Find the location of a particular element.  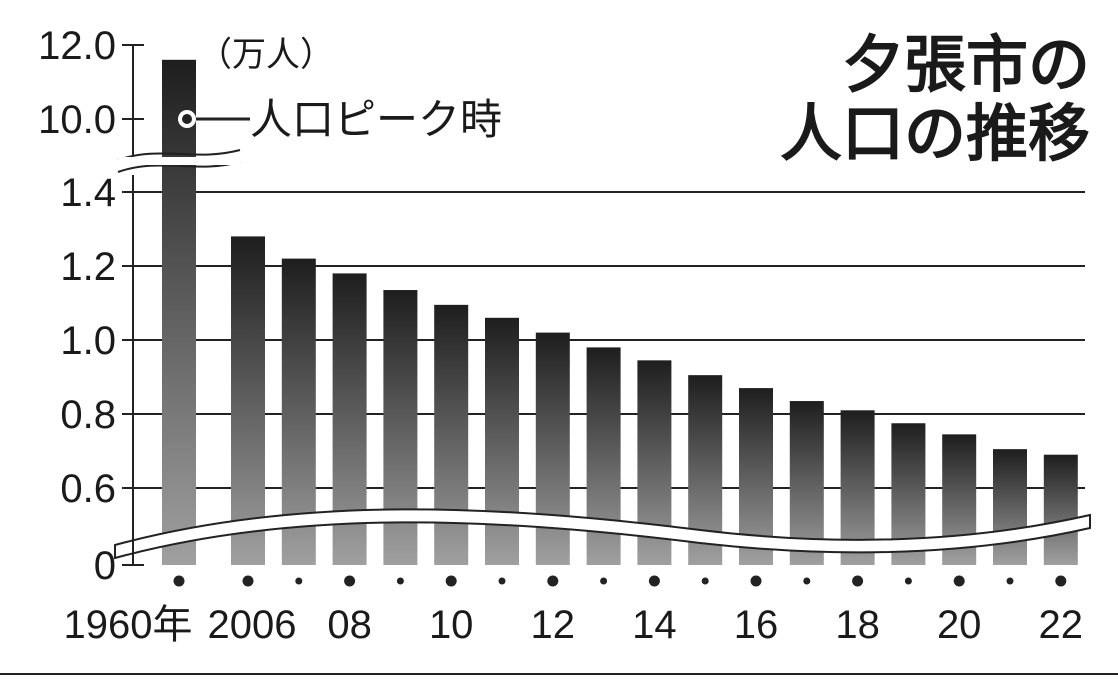

x-tick-label: 22 is located at coordinates (1061, 625).